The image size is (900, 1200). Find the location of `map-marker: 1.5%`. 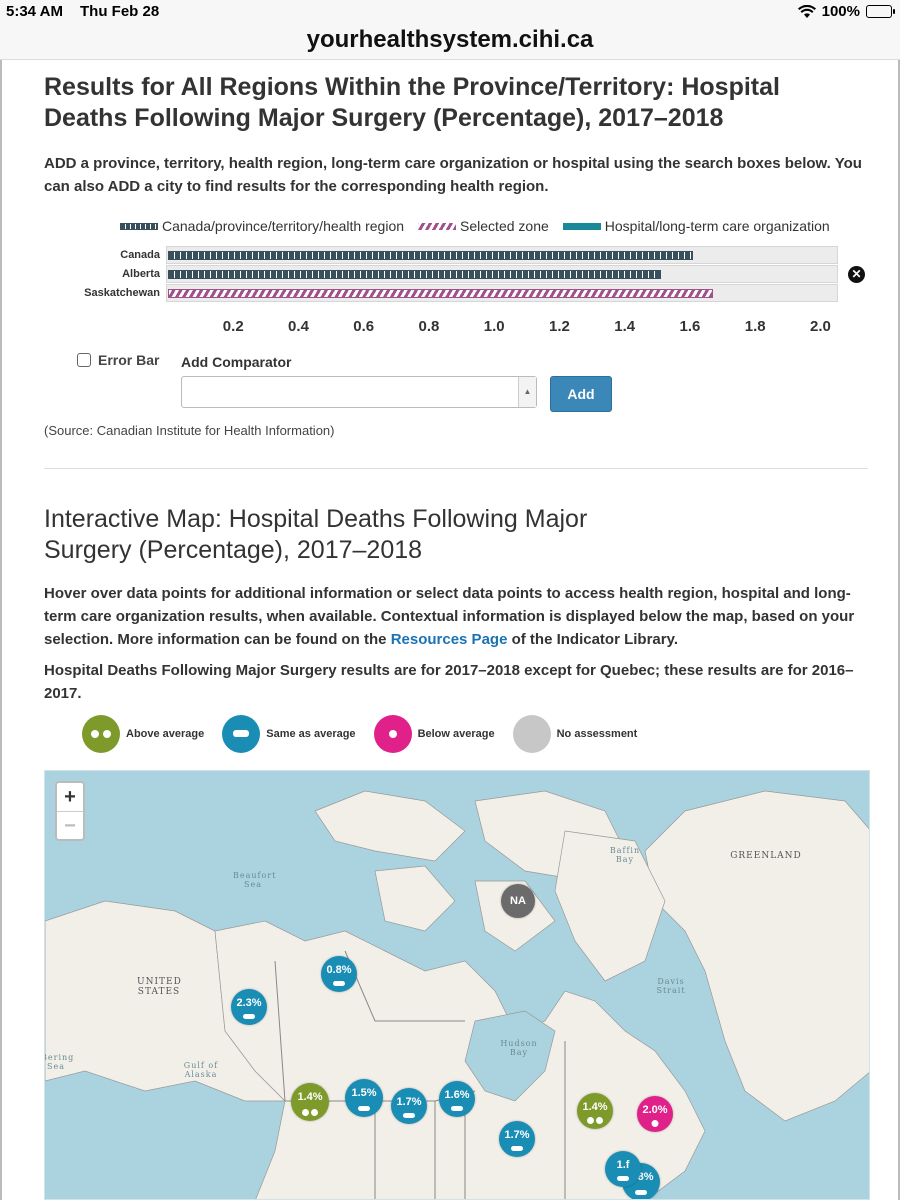

map-marker: 1.5% is located at coordinates (364, 1098).